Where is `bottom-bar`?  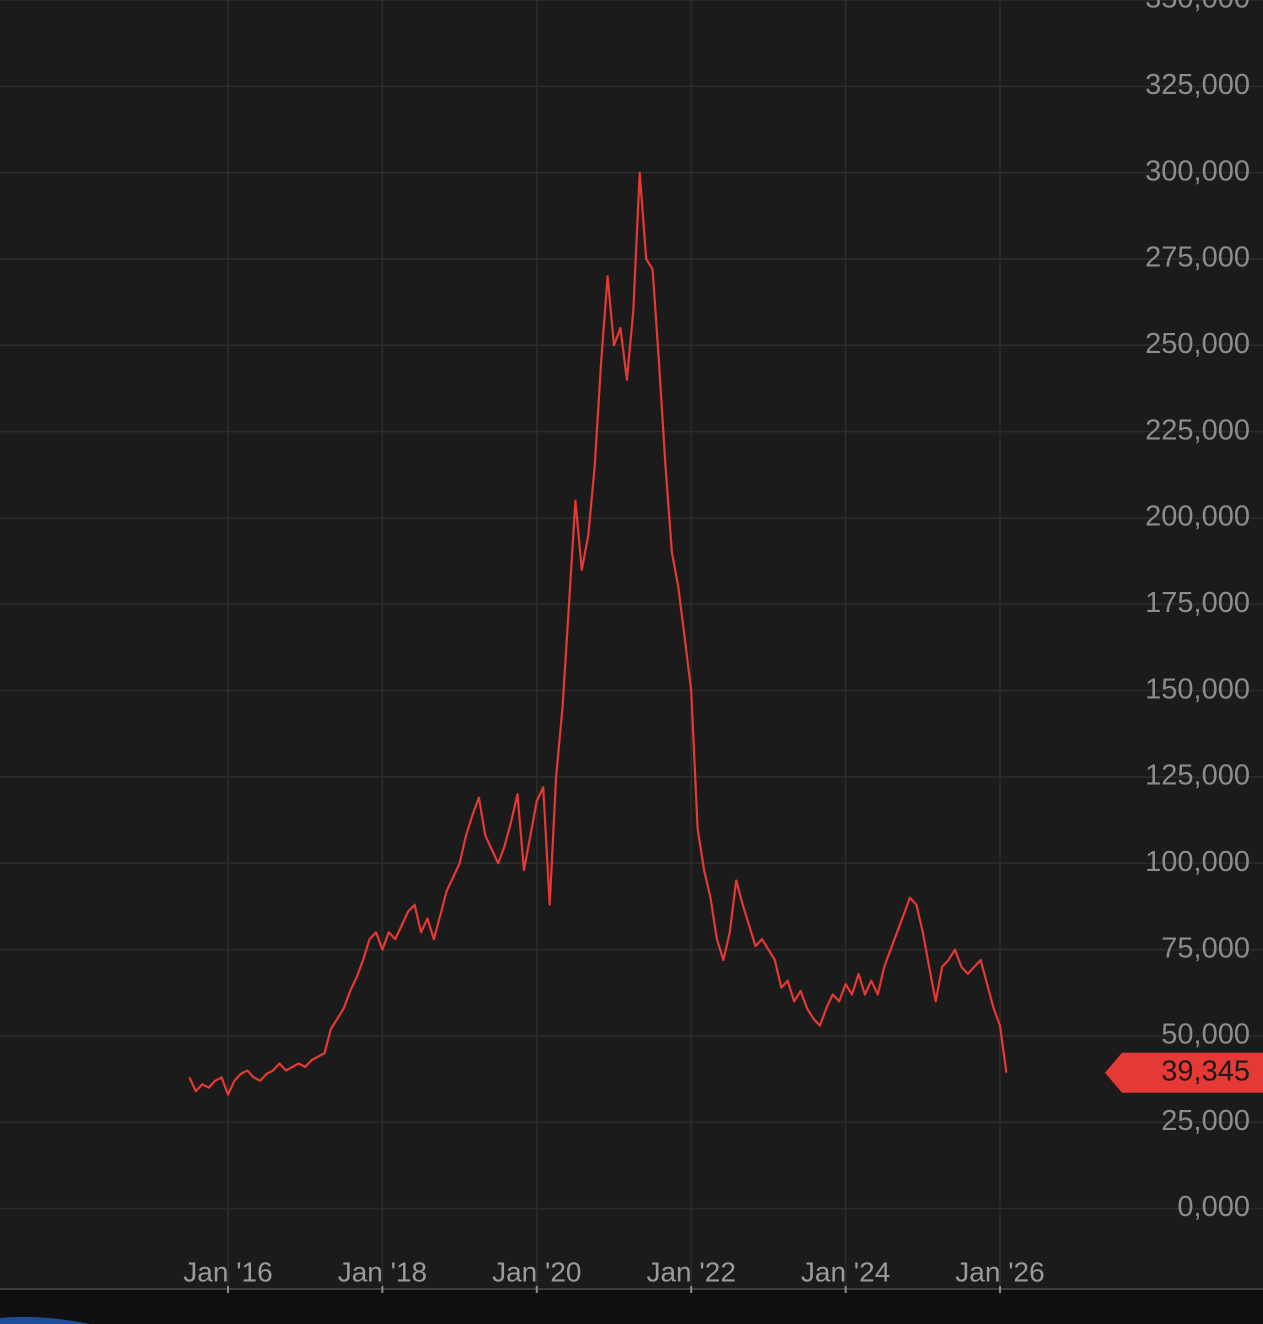
bottom-bar is located at coordinates (631, 1307).